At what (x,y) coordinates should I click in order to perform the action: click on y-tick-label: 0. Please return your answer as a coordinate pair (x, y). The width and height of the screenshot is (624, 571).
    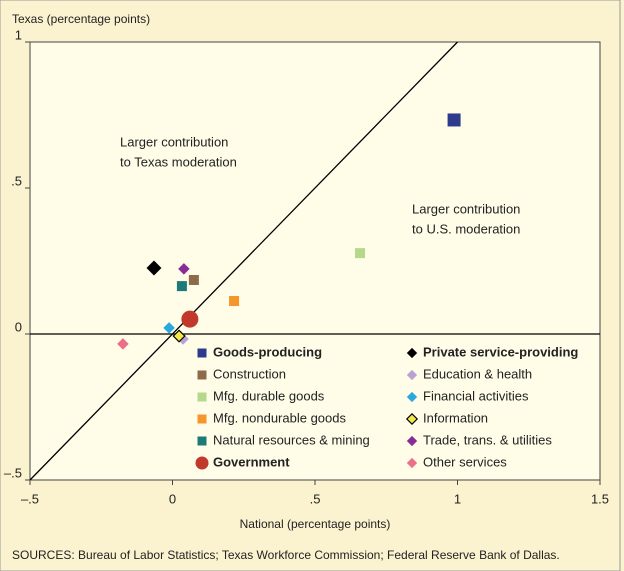
    Looking at the image, I should click on (18, 326).